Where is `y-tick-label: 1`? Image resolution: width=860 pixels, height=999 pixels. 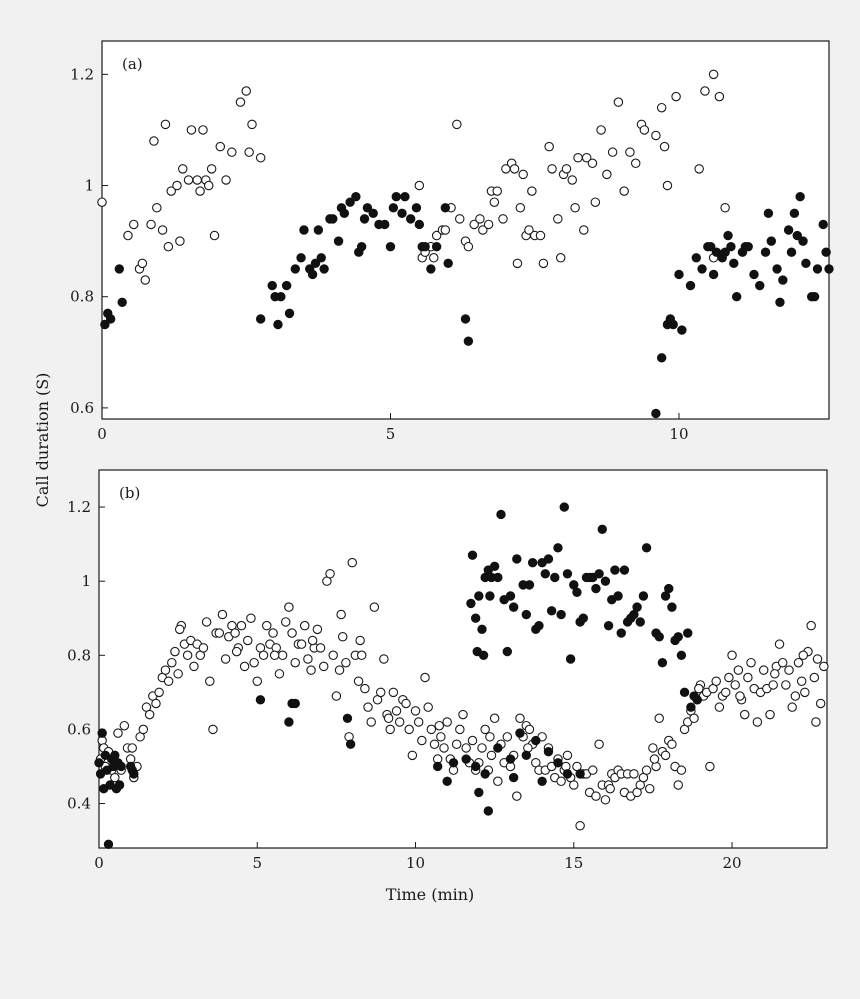
y-tick-label: 1 is located at coordinates (89, 186).